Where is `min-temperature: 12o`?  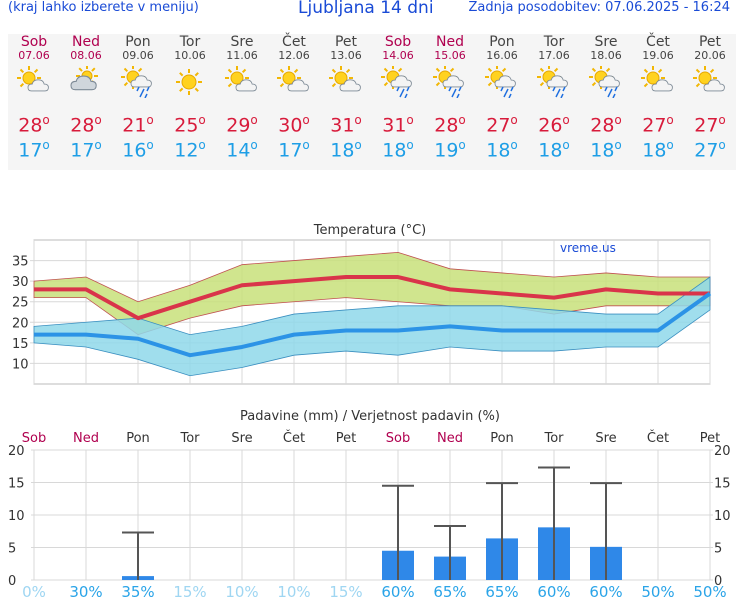
min-temperature: 12o is located at coordinates (190, 150).